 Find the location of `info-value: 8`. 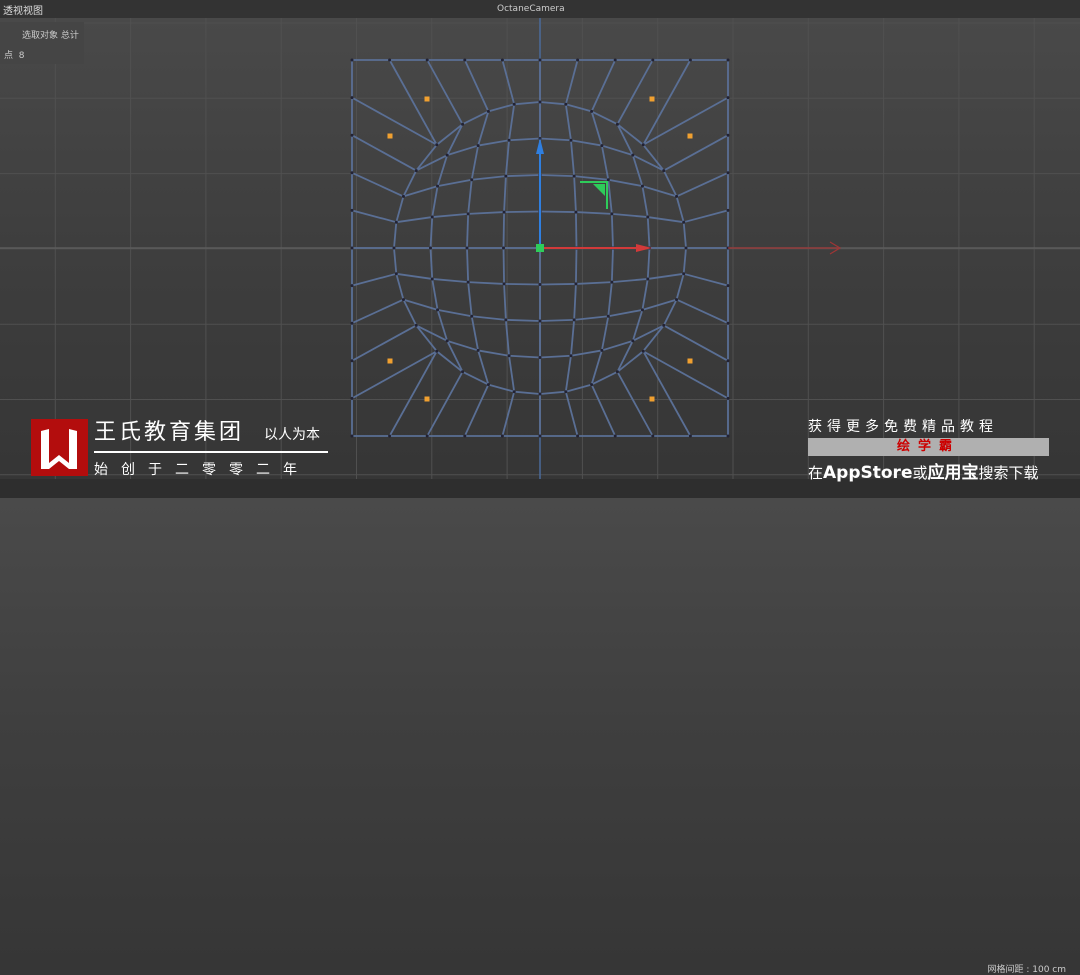

info-value: 8 is located at coordinates (21, 56).